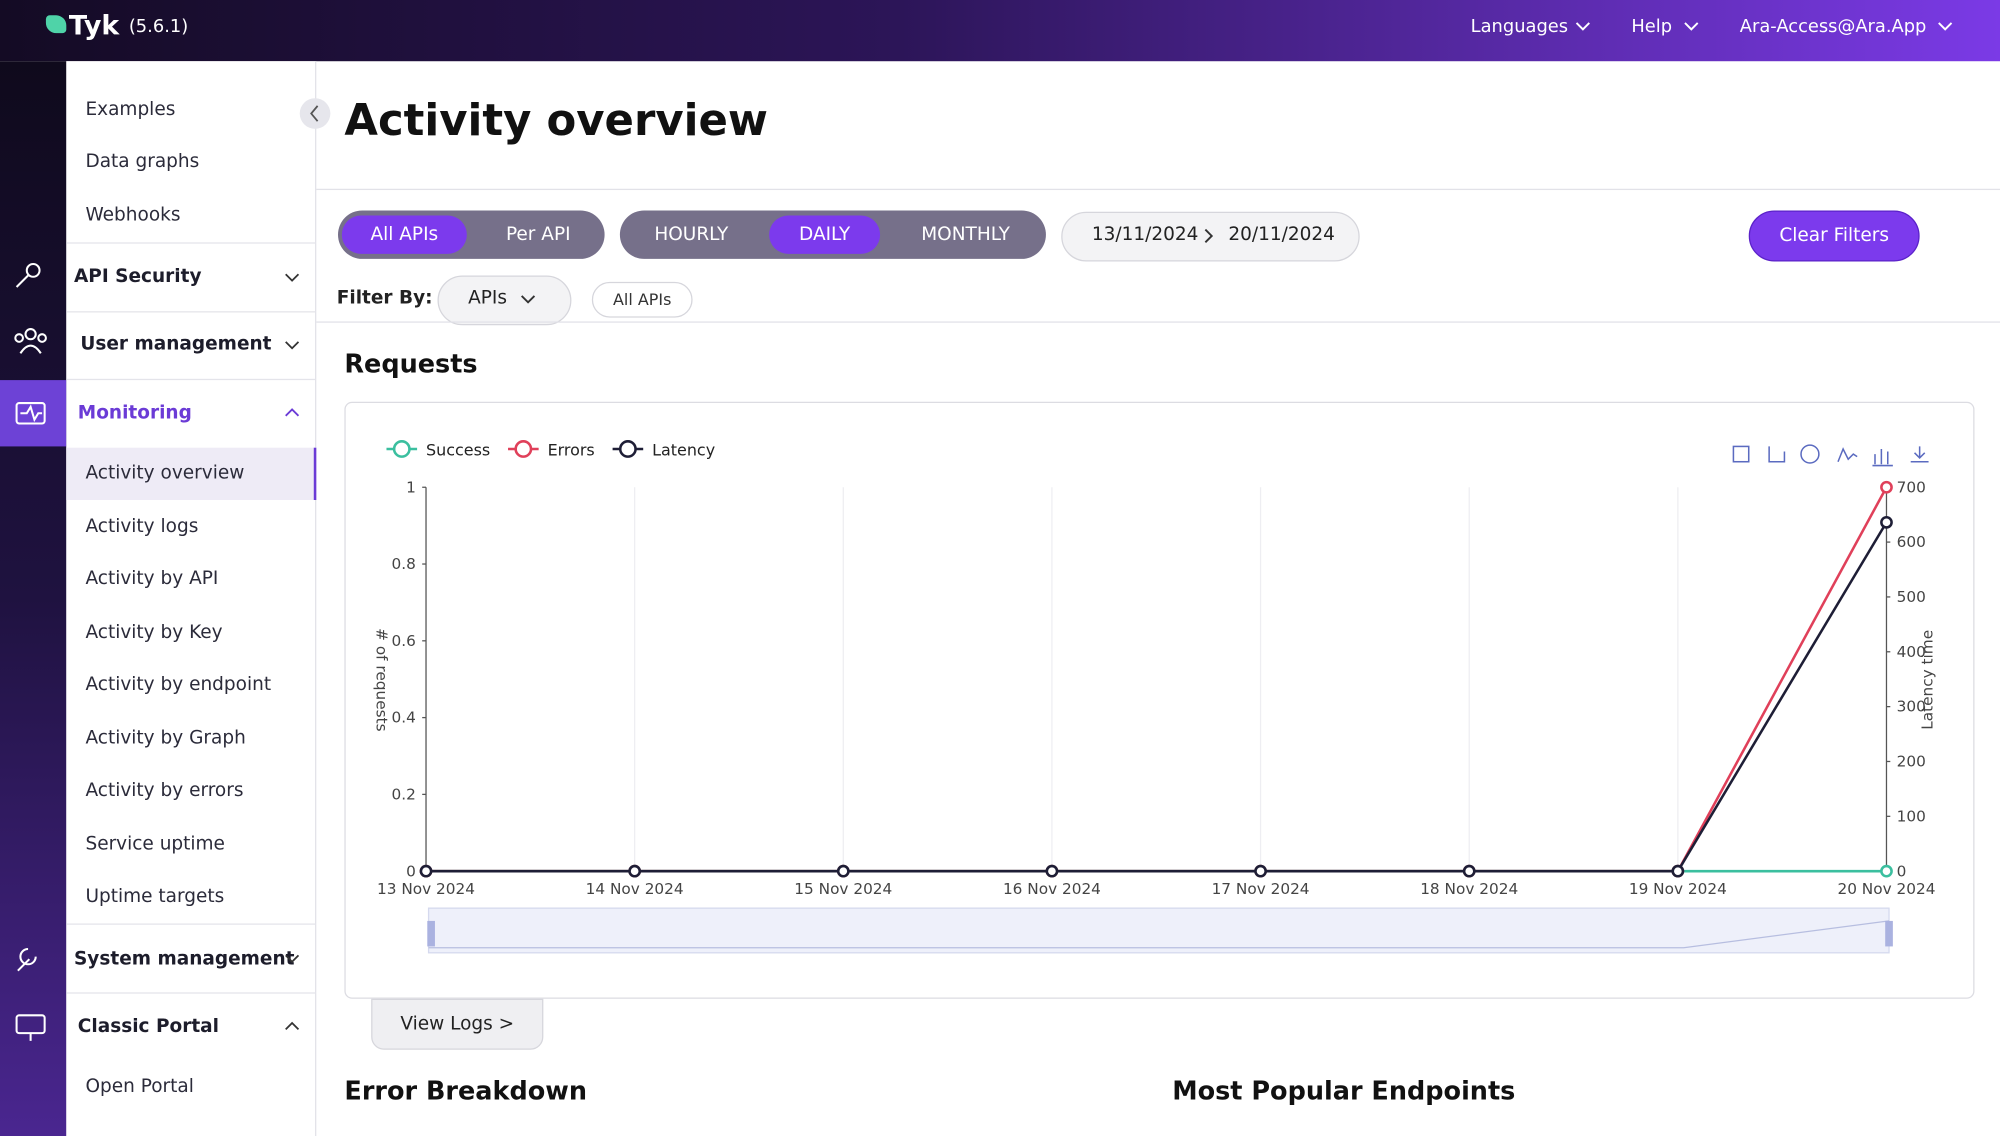 The height and width of the screenshot is (1136, 2000). Describe the element at coordinates (152, 579) in the screenshot. I see `nav-link: Activity by API` at that location.